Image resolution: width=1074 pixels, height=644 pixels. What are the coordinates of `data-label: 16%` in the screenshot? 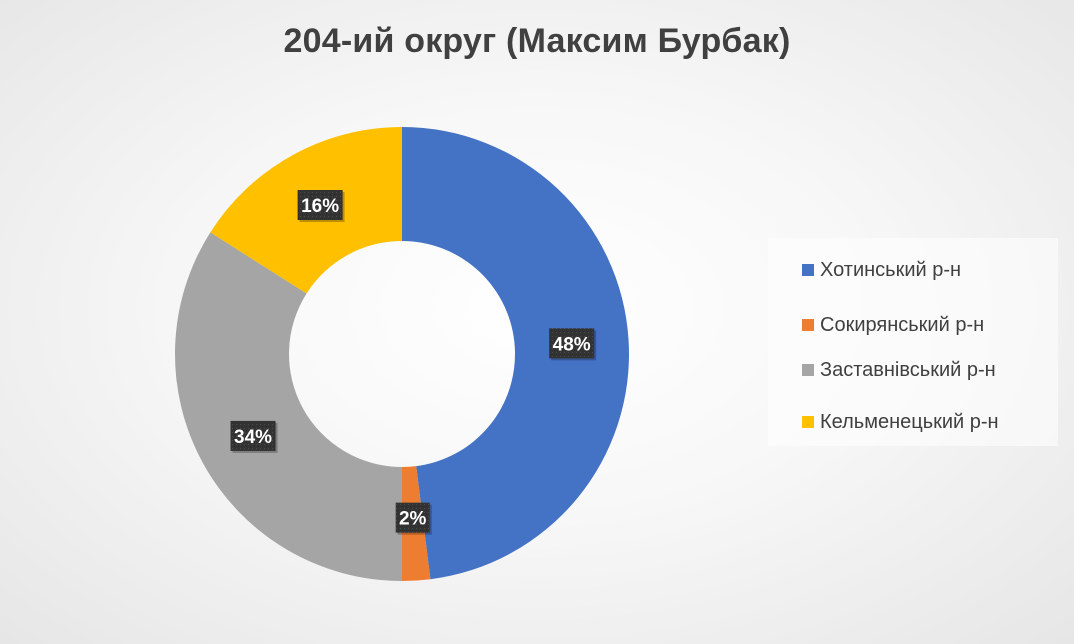 It's located at (321, 206).